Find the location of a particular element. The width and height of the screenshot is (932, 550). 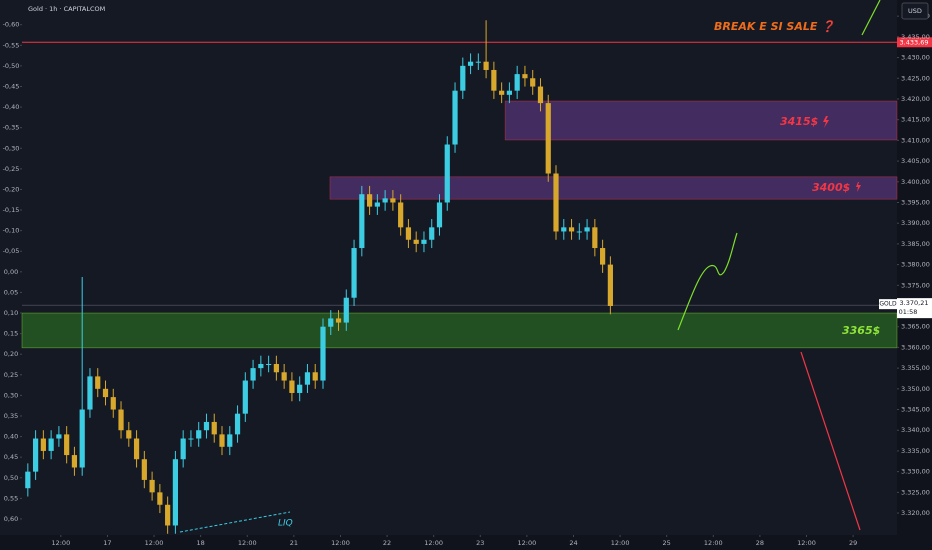

currency-box is located at coordinates (915, 11).